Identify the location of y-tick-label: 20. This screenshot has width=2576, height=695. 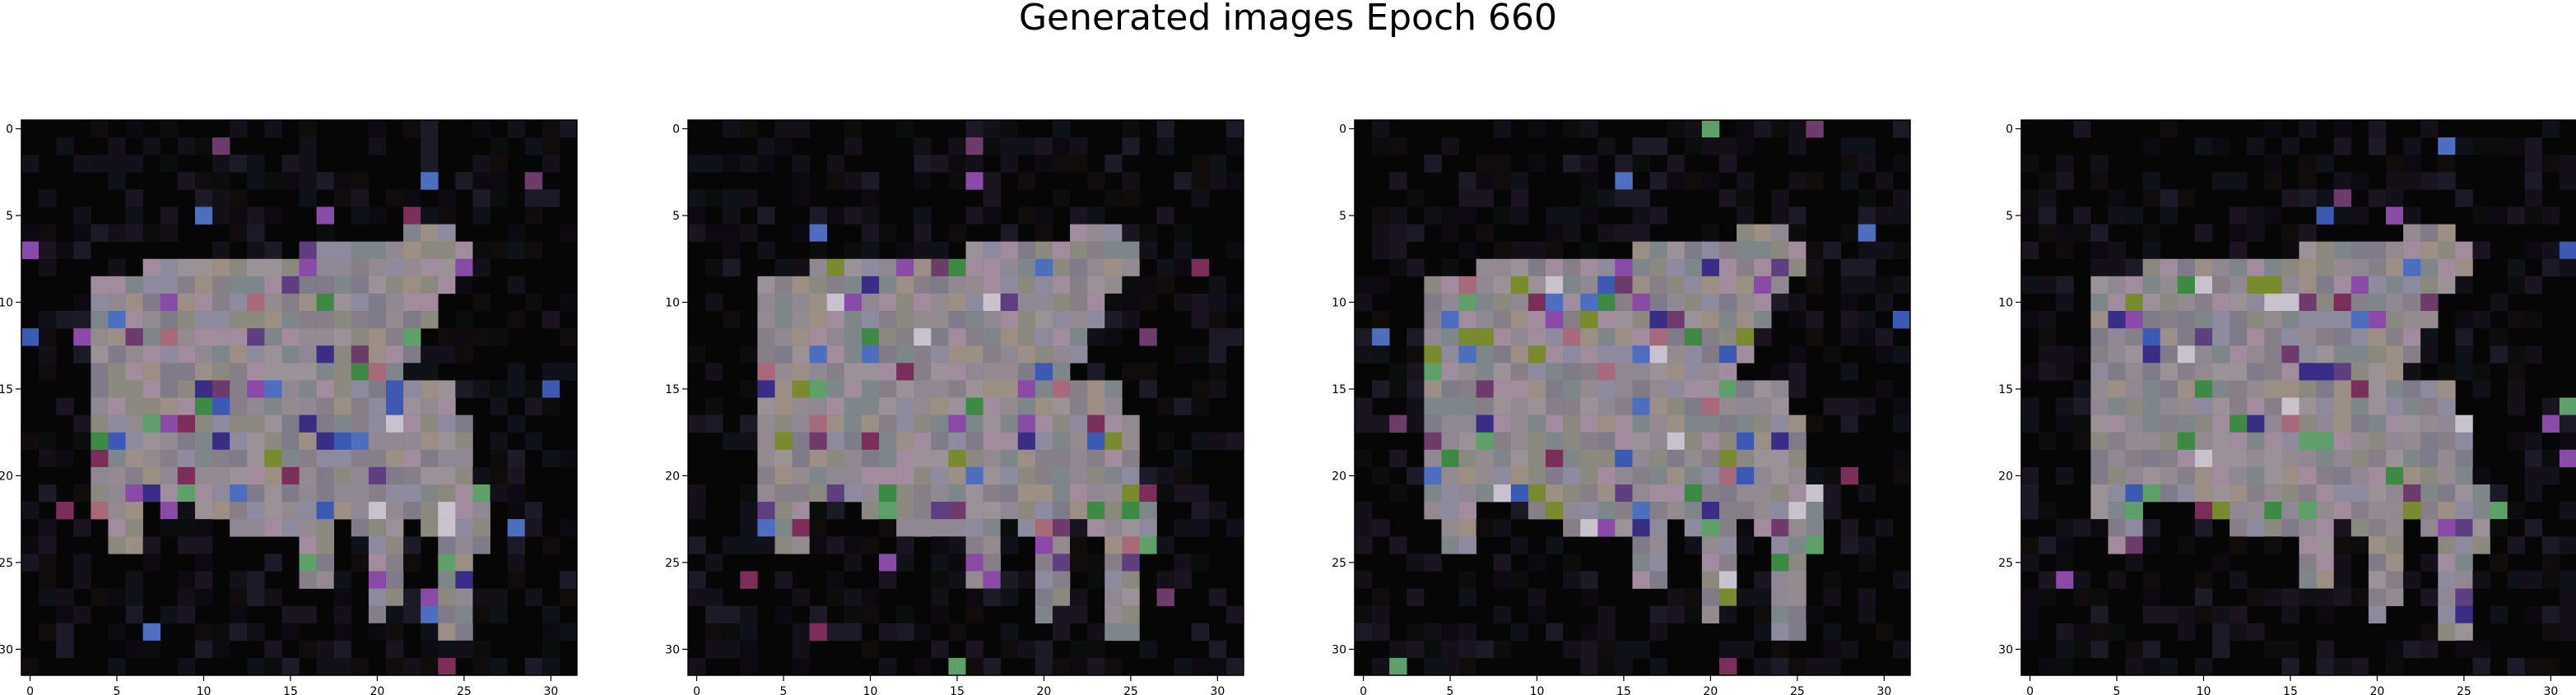
(2005, 476).